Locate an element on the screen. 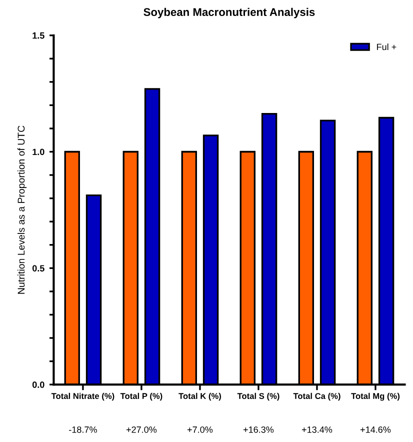  x-tick-label: Total K (%) is located at coordinates (199, 396).